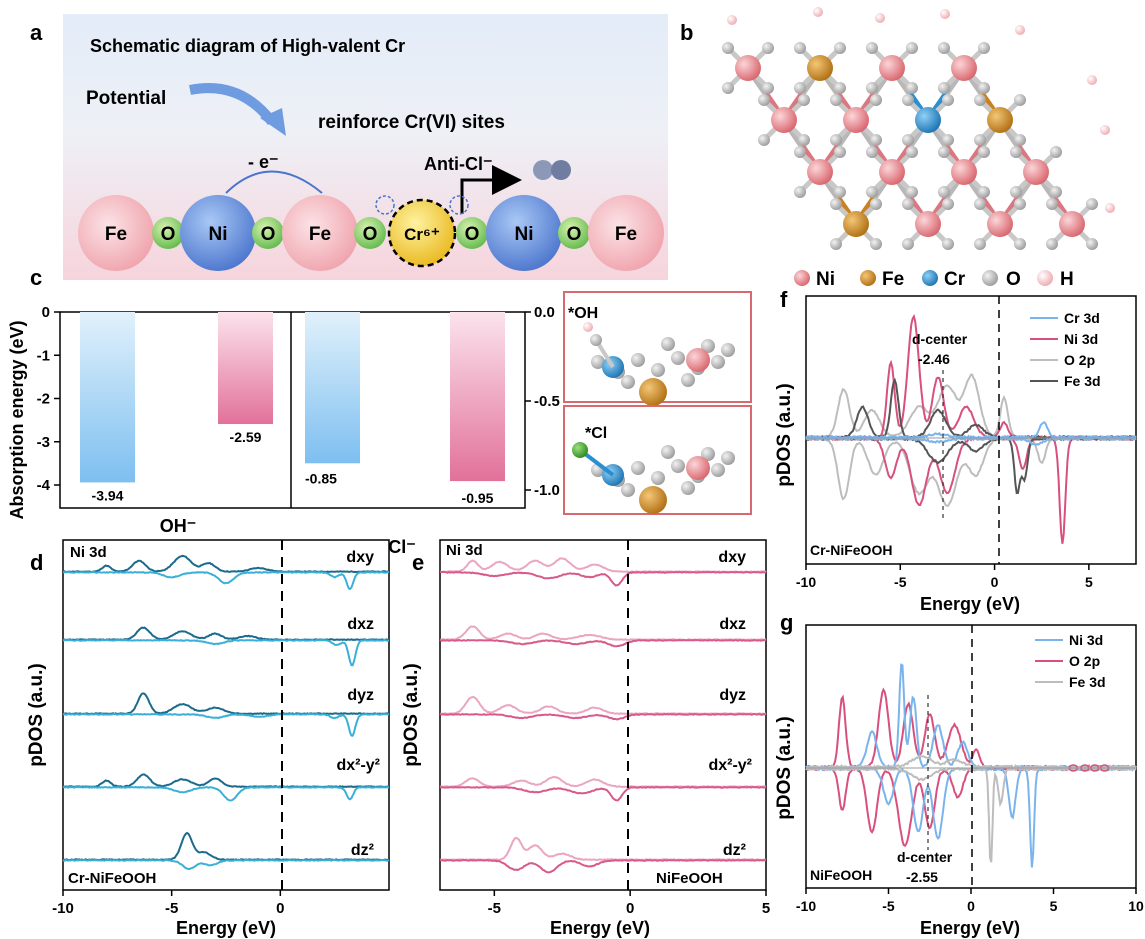  What do you see at coordinates (1065, 349) in the screenshot?
I see `panel-f-legend: Cr 3d Ni 3d O 2p Fe 3d` at bounding box center [1065, 349].